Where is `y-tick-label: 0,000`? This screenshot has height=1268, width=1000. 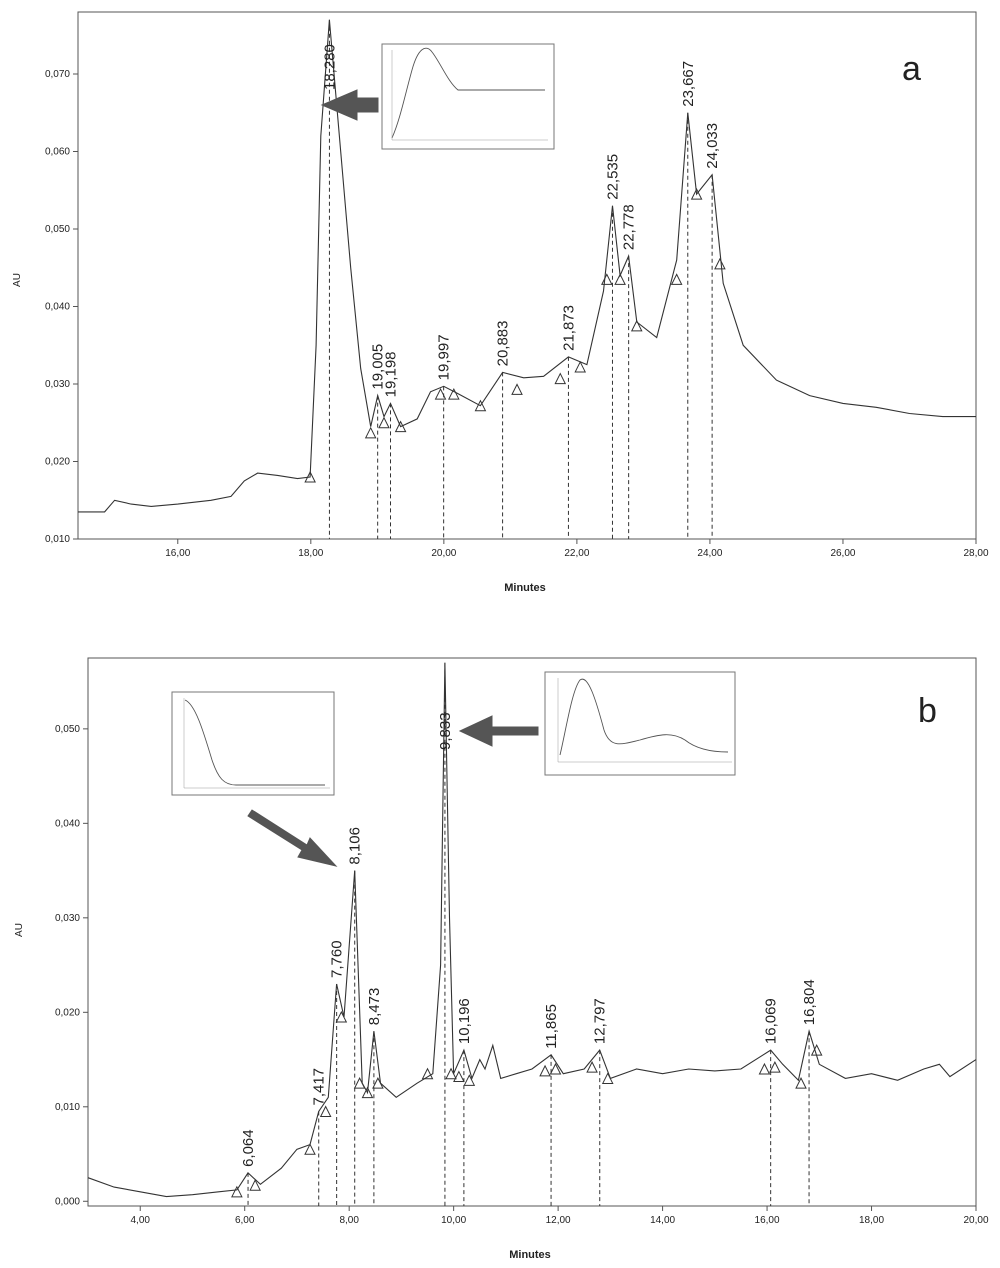
y-tick-label: 0,000 is located at coordinates (67, 1201).